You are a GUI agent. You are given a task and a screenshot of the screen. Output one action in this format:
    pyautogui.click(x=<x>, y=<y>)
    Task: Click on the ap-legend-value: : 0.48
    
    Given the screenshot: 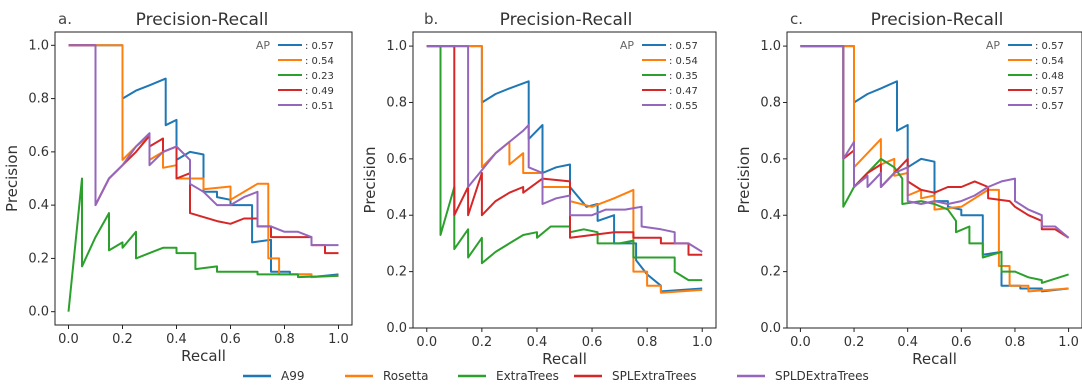 What is the action you would take?
    pyautogui.click(x=1049, y=76)
    